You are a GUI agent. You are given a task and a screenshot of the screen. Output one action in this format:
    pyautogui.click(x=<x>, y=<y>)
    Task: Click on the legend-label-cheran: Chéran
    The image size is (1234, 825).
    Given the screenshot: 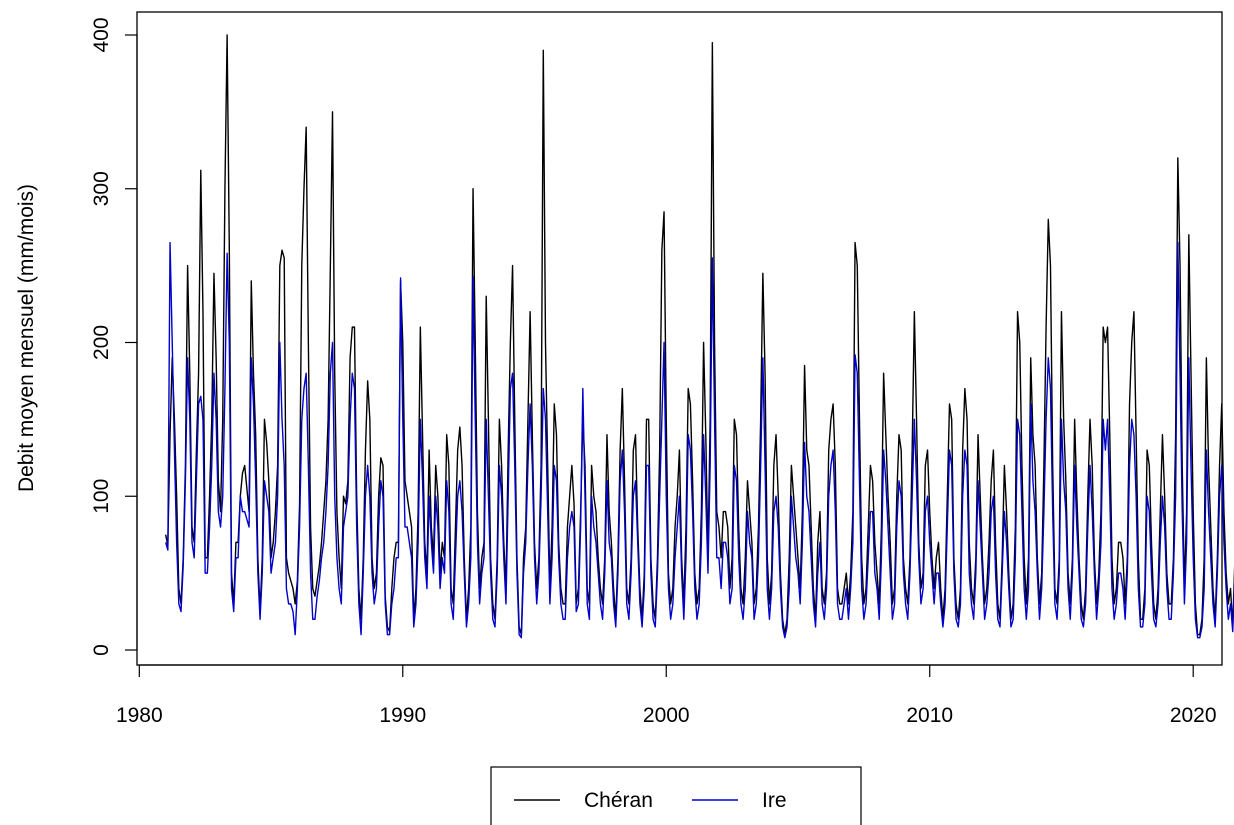 What is the action you would take?
    pyautogui.click(x=618, y=800)
    